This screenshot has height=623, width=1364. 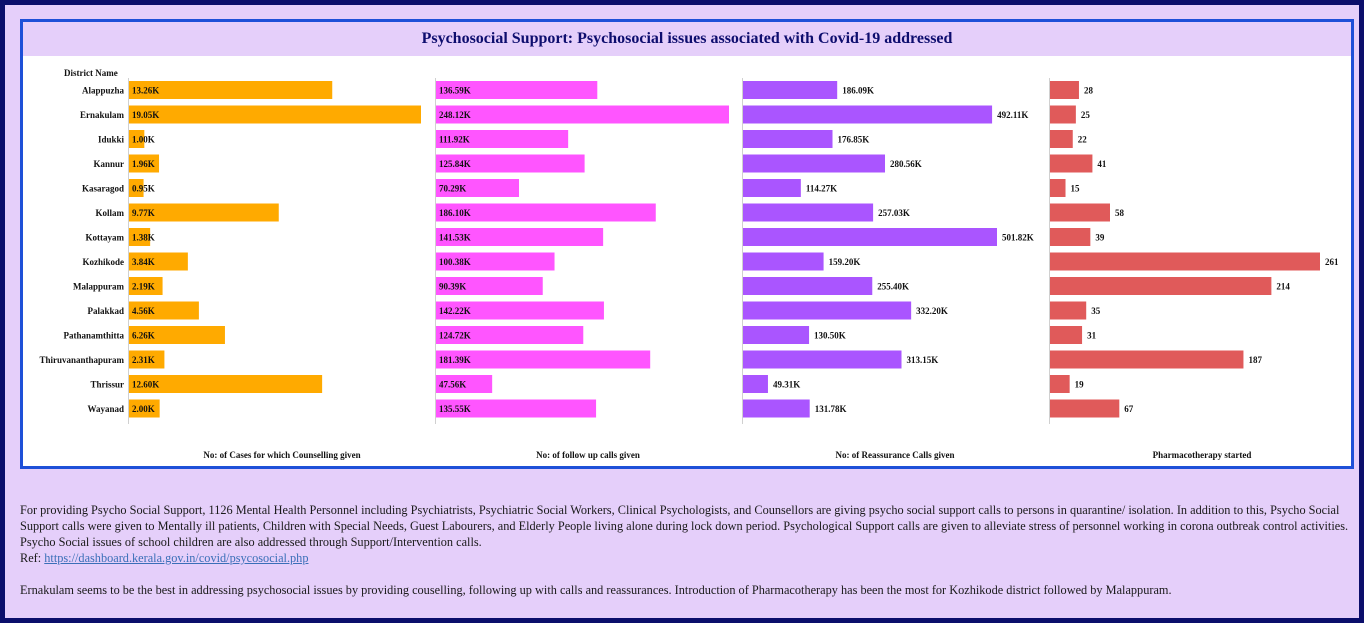 I want to click on district-label: Kasaragod, so click(x=103, y=189).